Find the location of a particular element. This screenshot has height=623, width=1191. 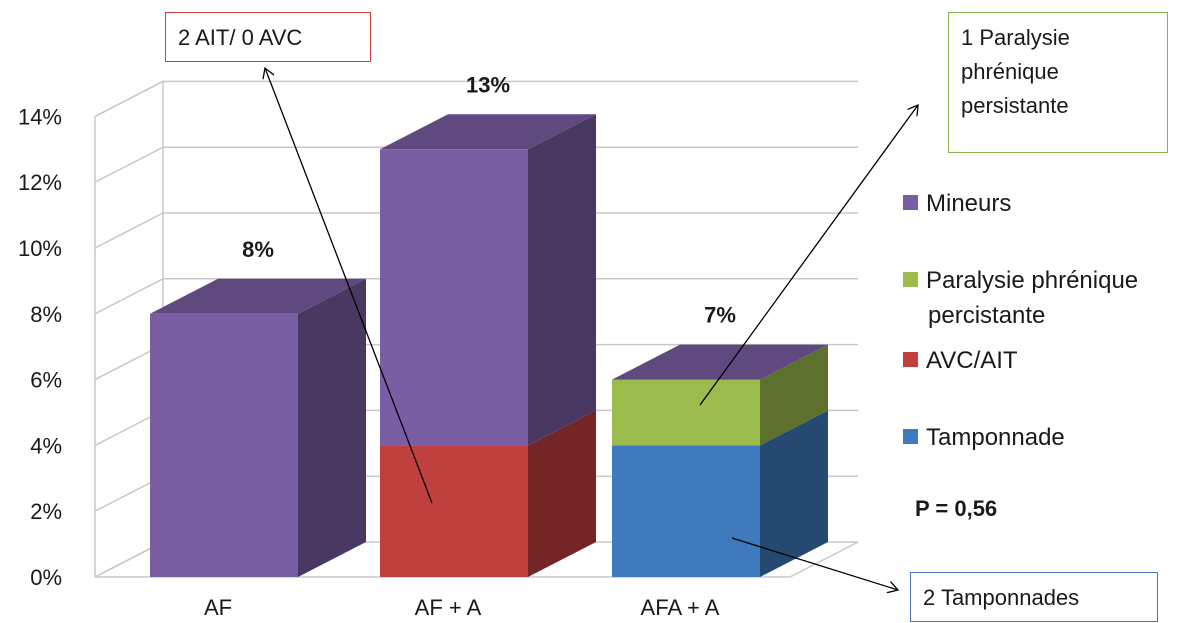

x-axis-ticks: AF AF + A AFA + A is located at coordinates (462, 607).